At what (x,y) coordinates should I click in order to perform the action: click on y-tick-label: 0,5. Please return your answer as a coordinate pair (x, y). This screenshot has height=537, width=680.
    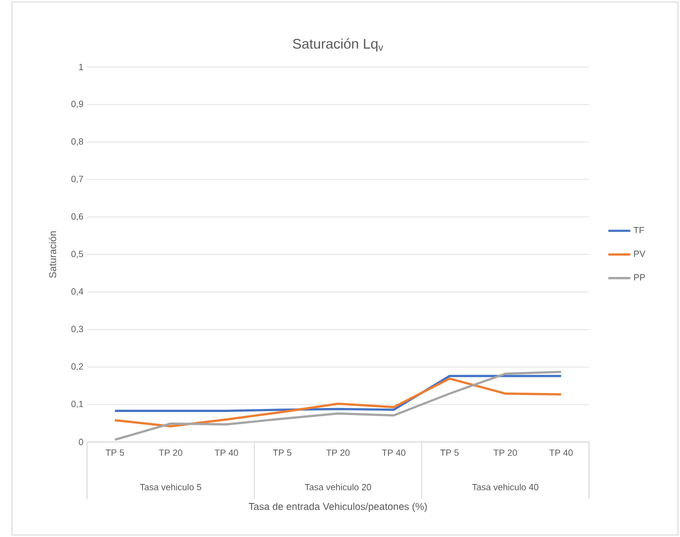
    Looking at the image, I should click on (77, 254).